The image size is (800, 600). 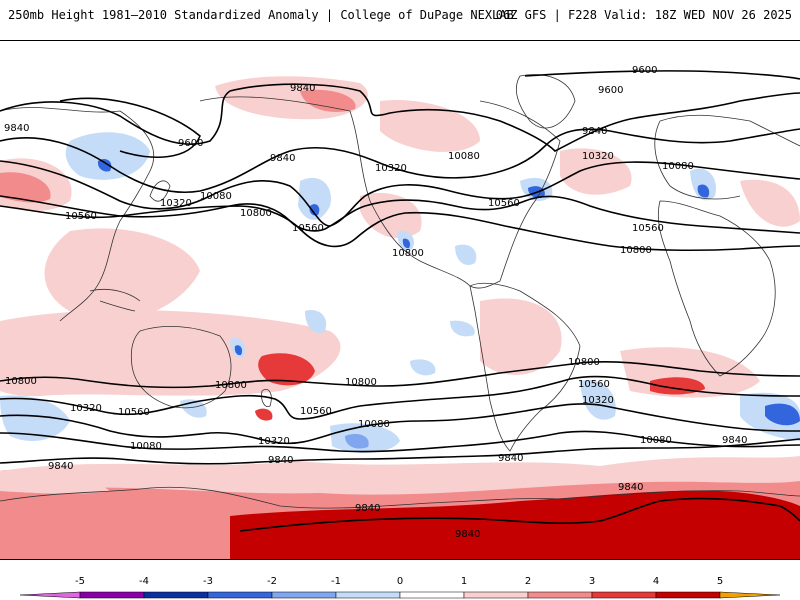 What do you see at coordinates (282, 158) in the screenshot?
I see `label-9840-pacific: 9840` at bounding box center [282, 158].